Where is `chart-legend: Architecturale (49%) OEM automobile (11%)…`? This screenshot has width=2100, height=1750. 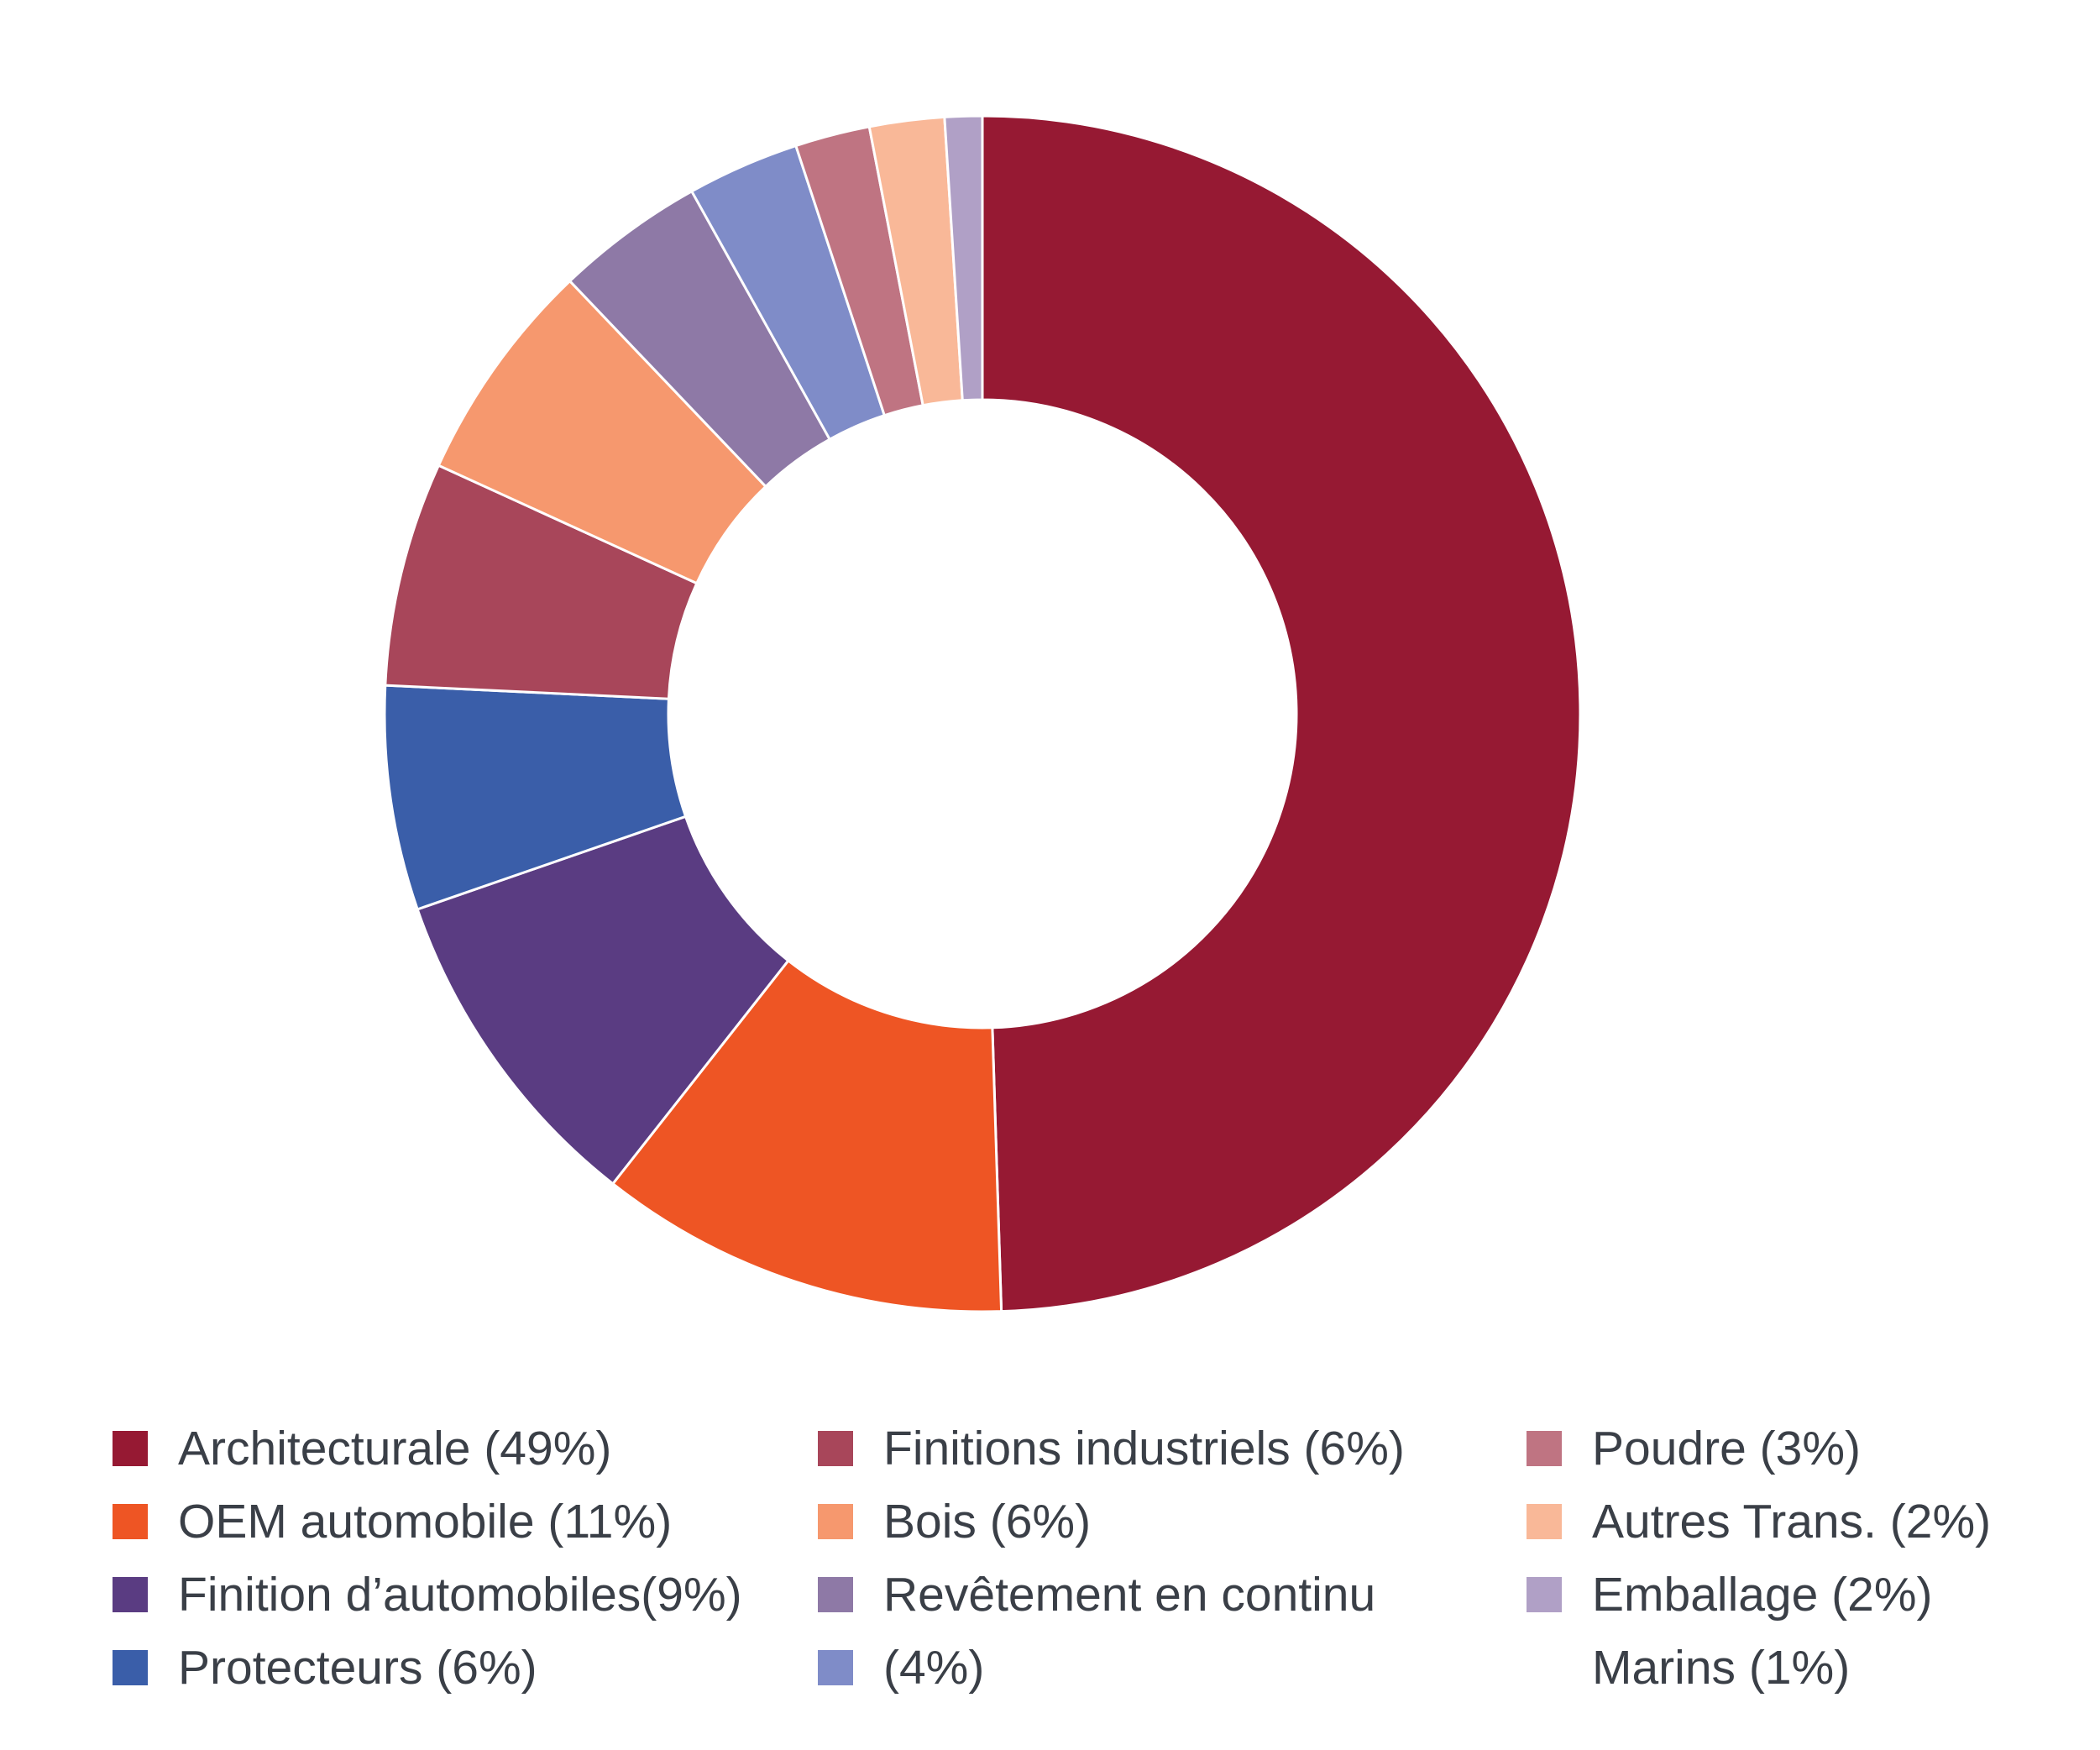
chart-legend: Architecturale (49%) OEM automobile (11%)… is located at coordinates (1052, 1558).